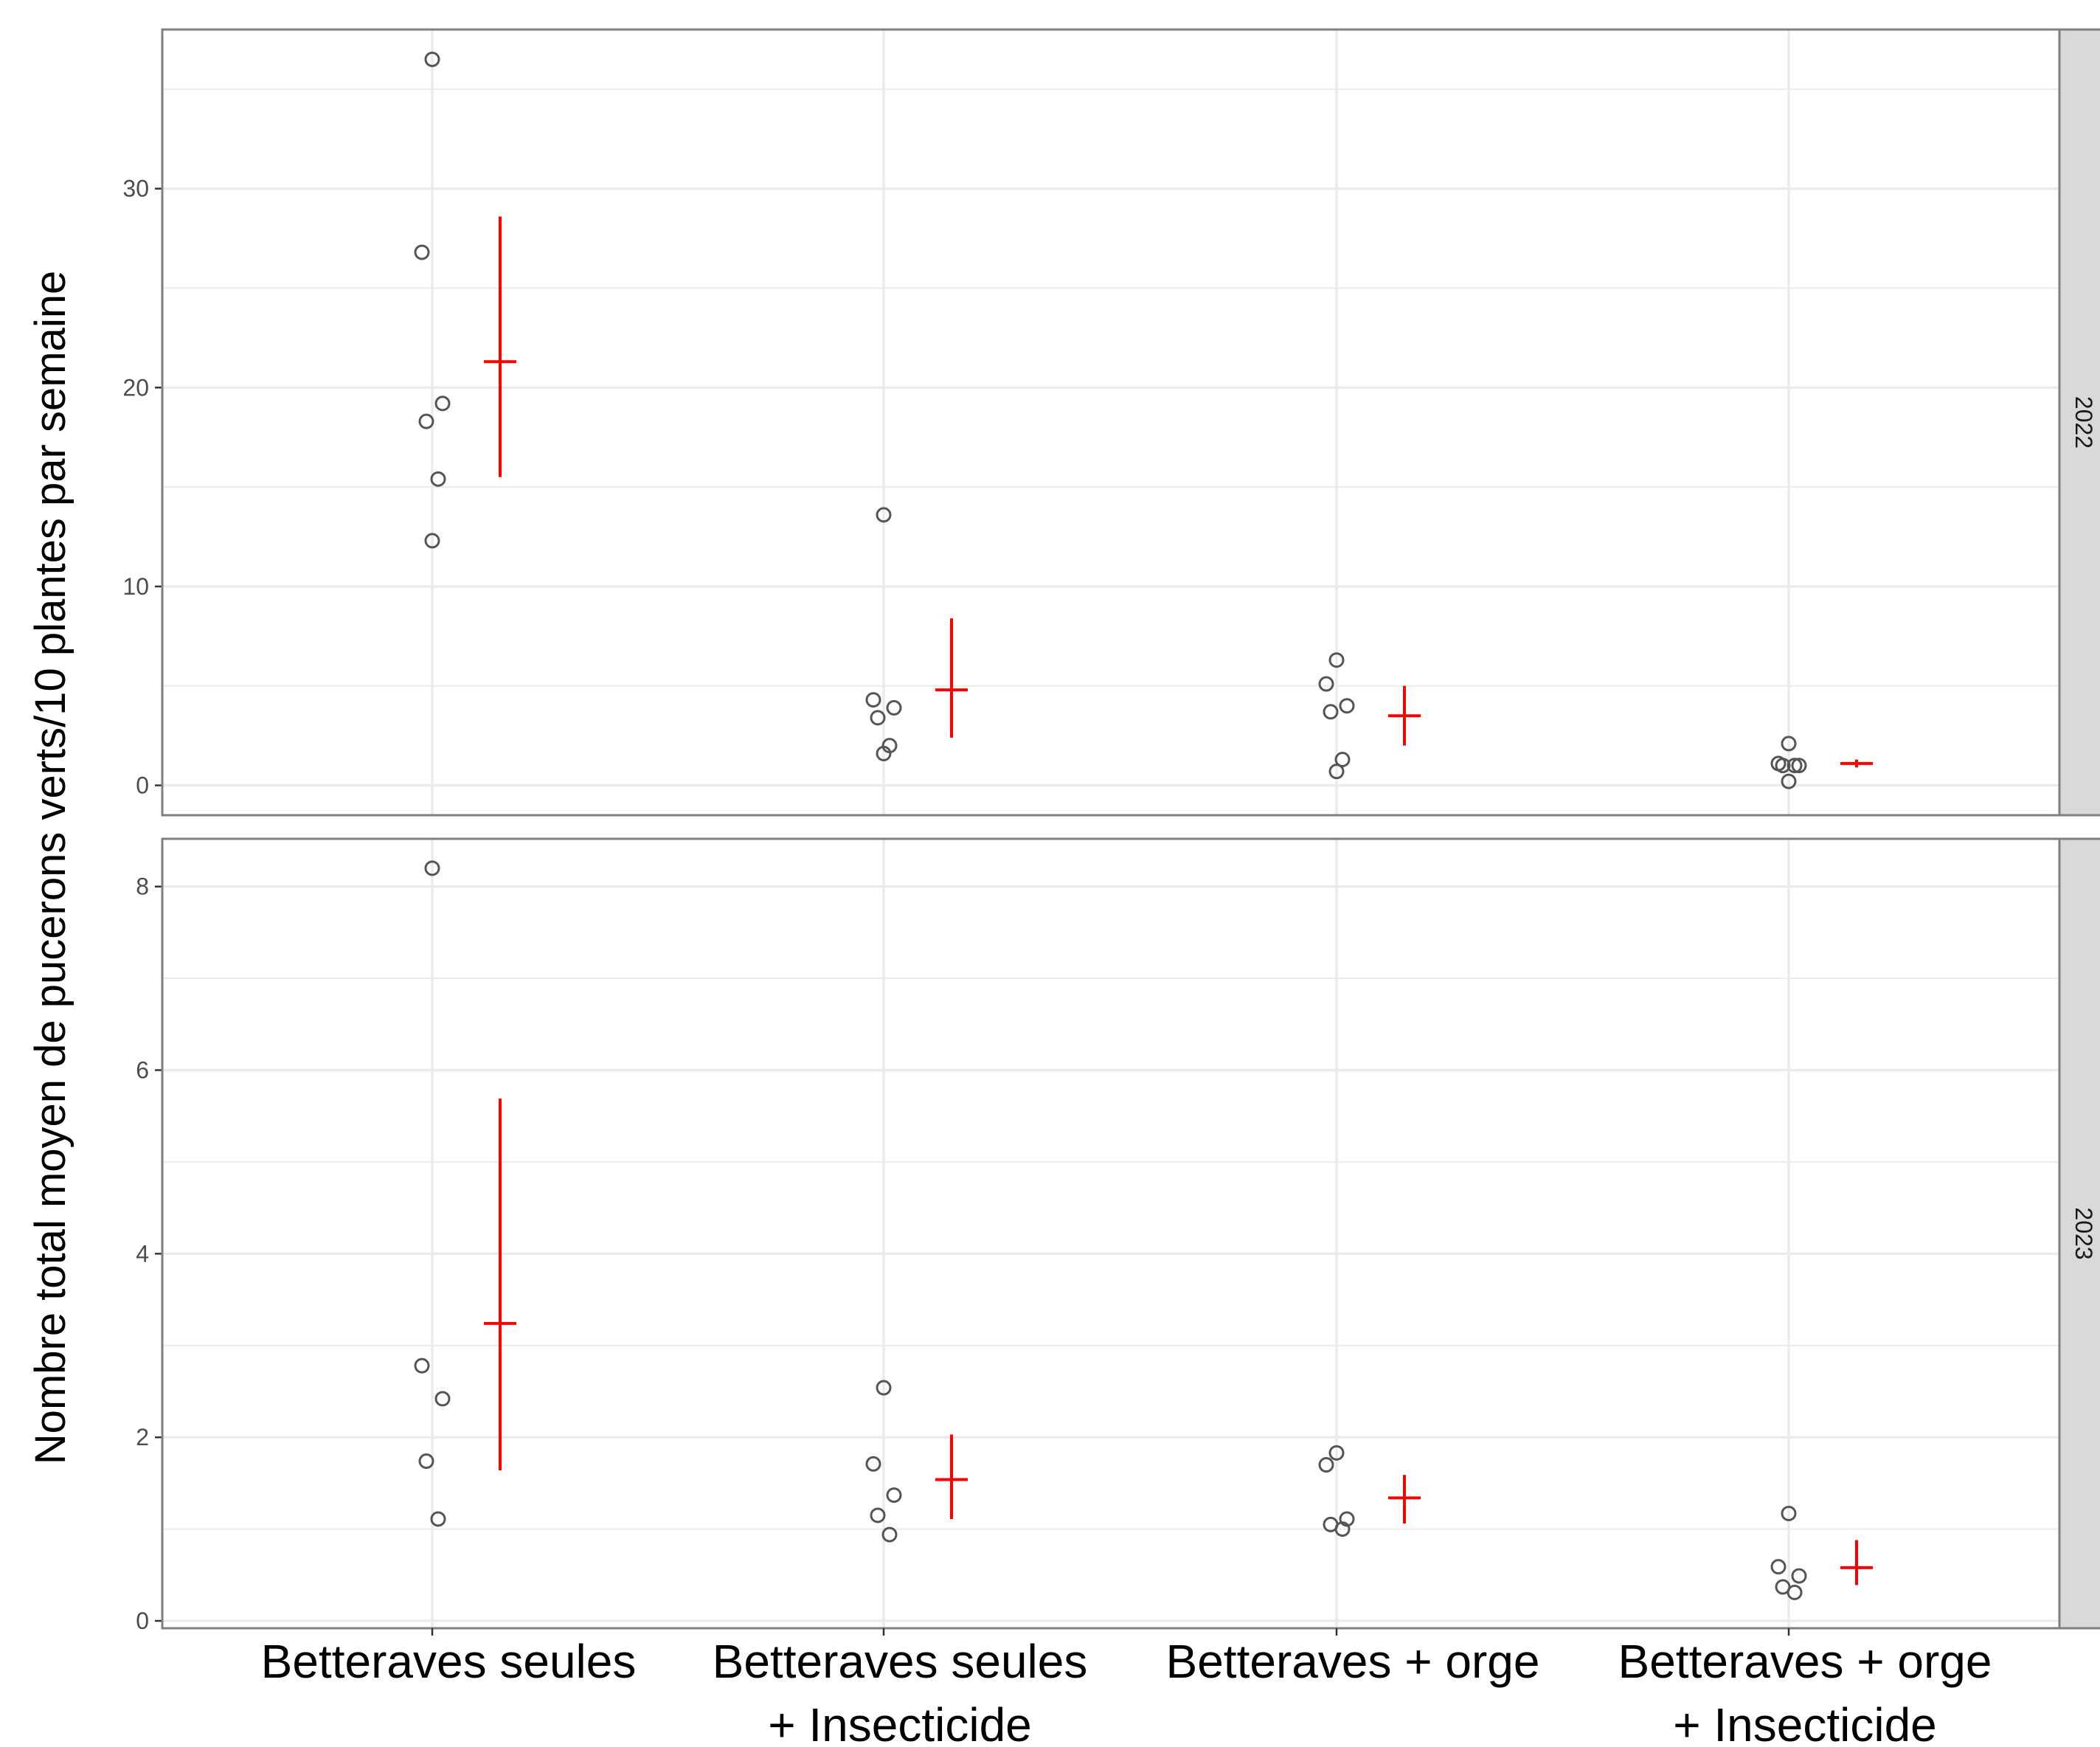  I want to click on facet-strip-label: 2023, so click(2083, 1233).